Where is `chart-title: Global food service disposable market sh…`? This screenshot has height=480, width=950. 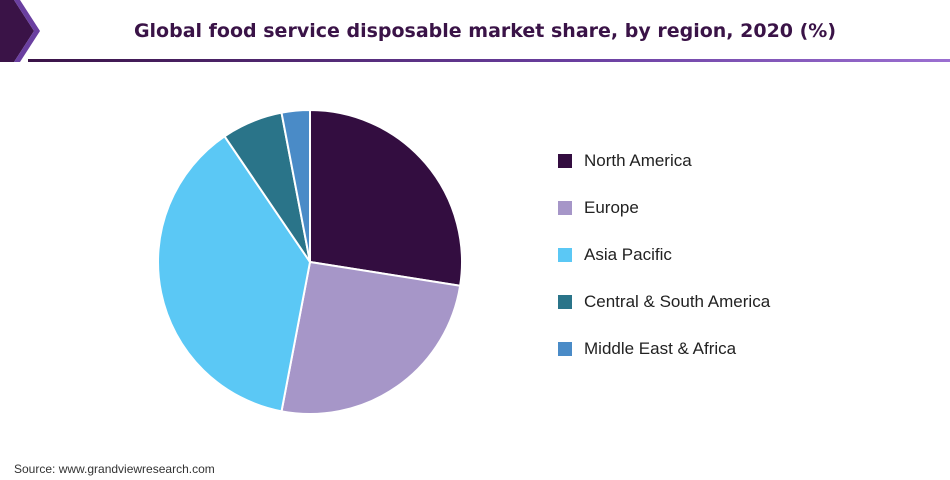
chart-title: Global food service disposable market sh… is located at coordinates (485, 31).